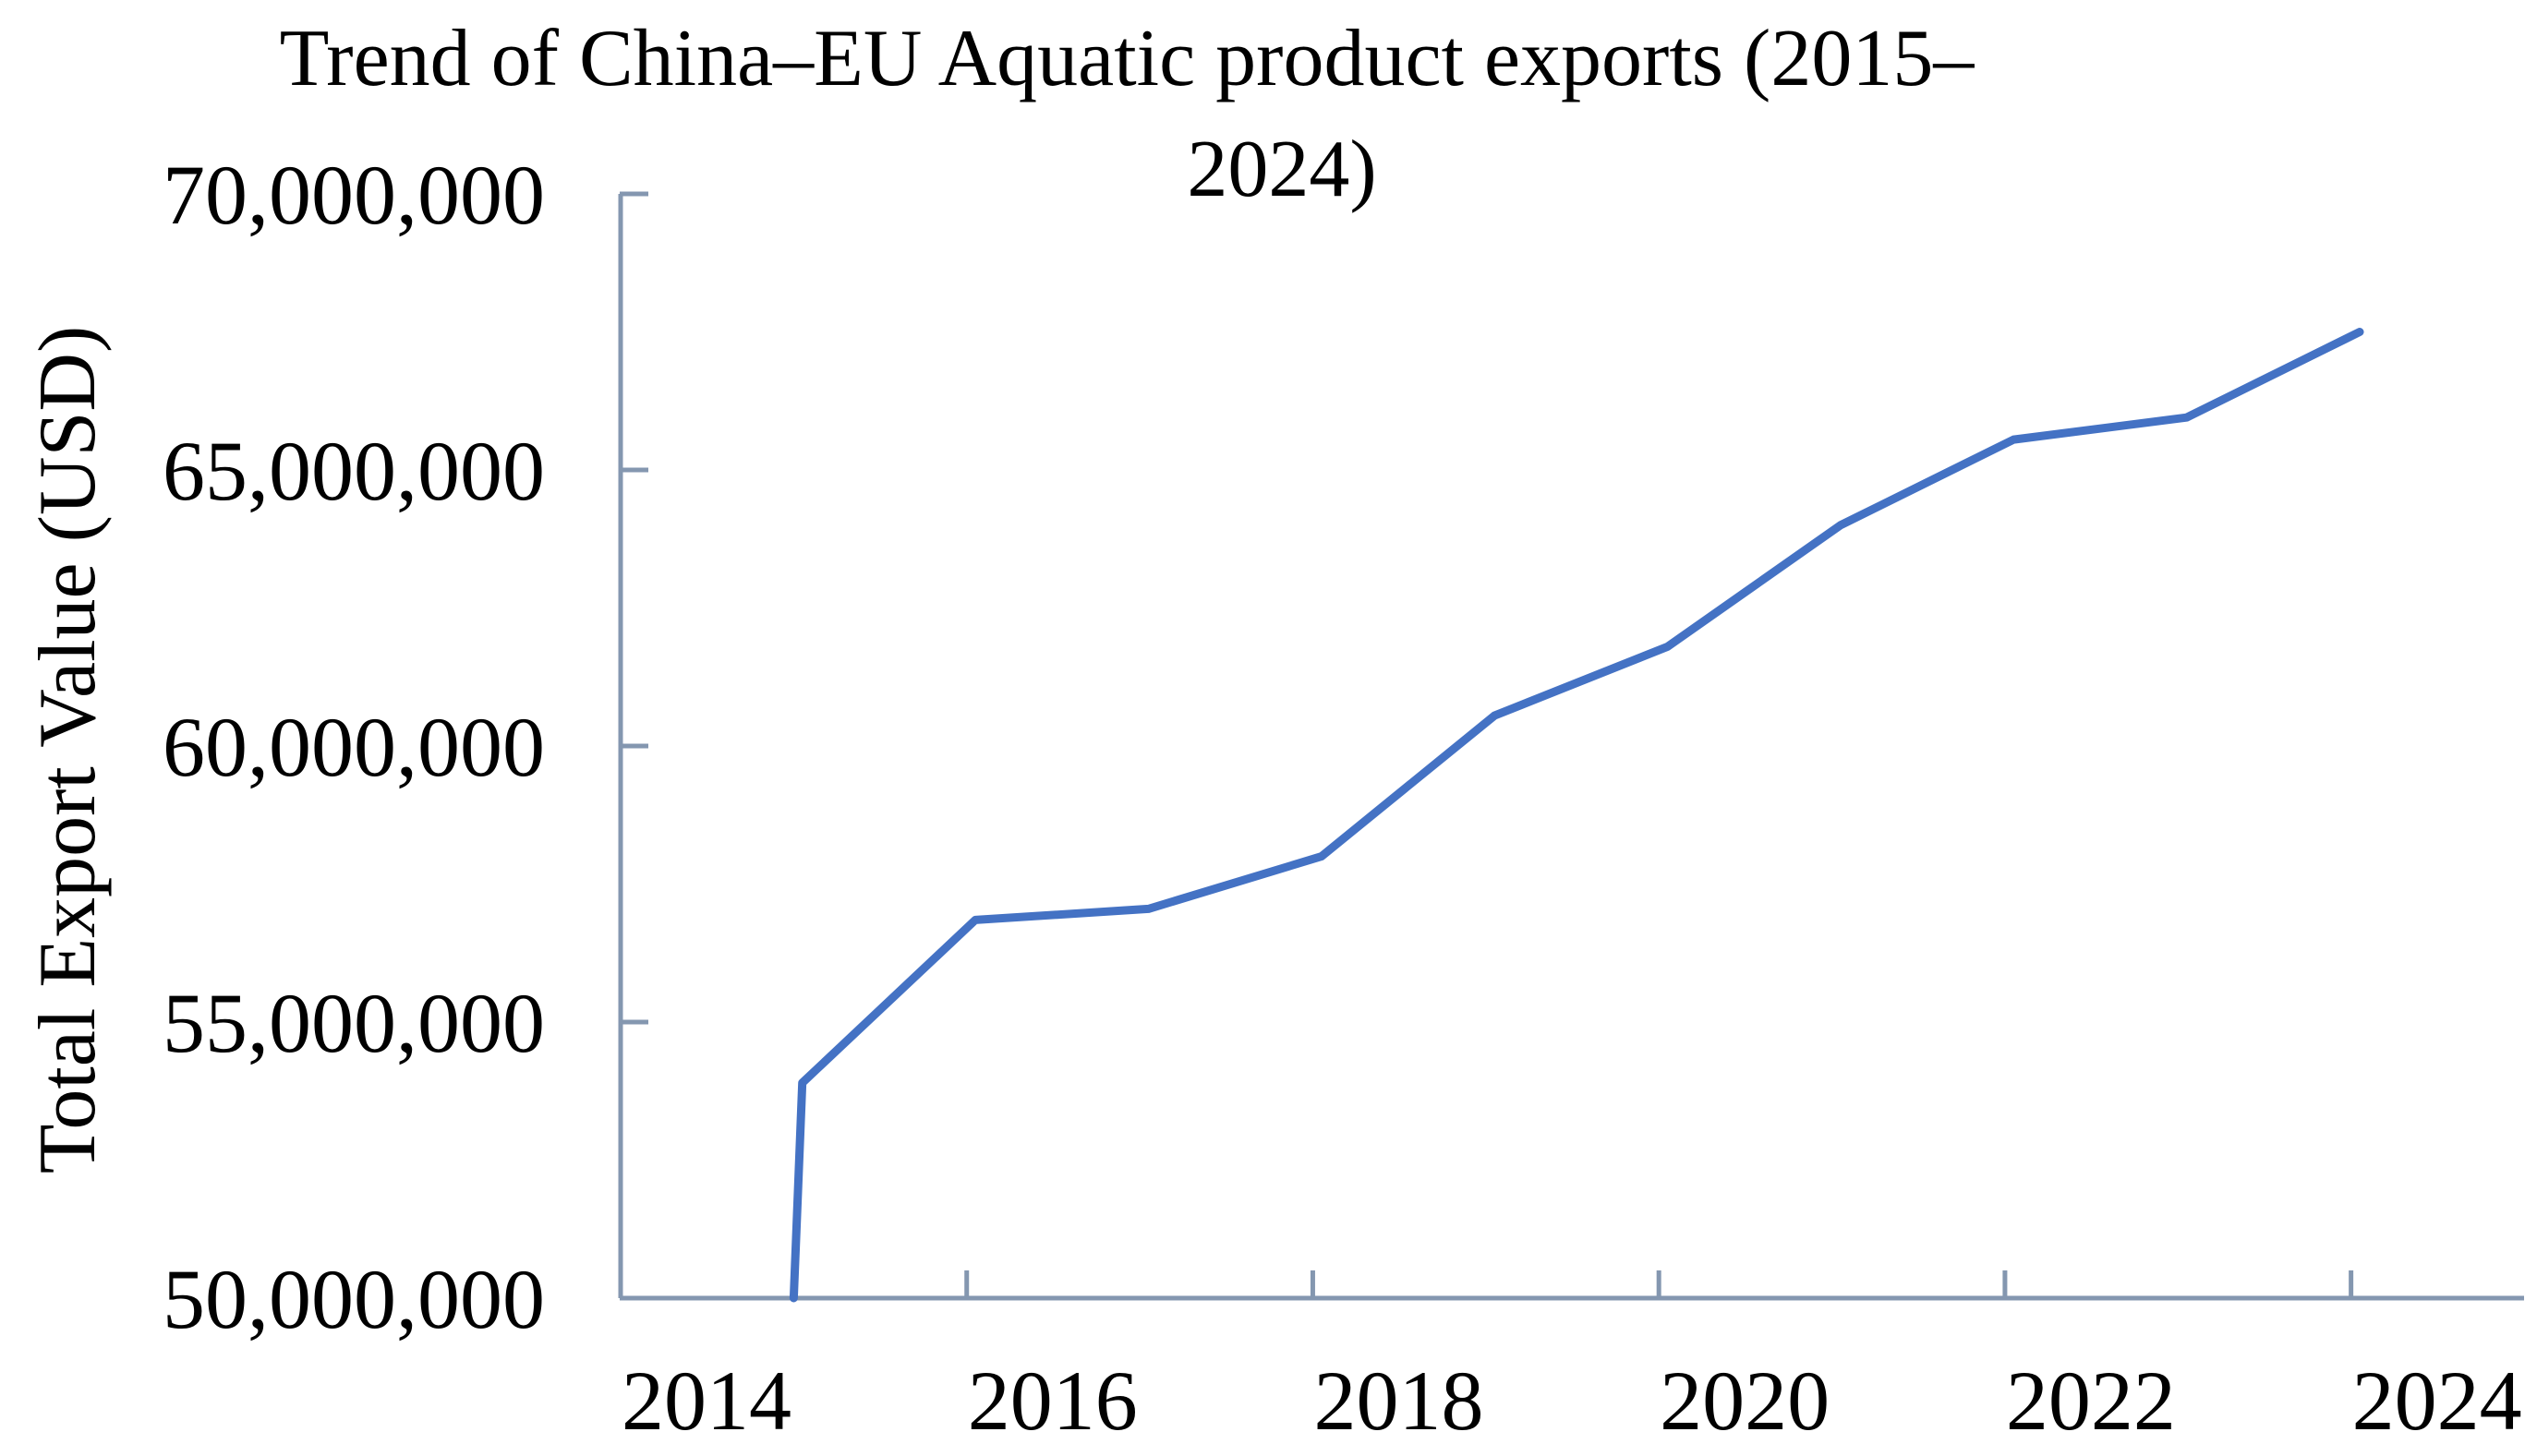 The height and width of the screenshot is (1456, 2537). What do you see at coordinates (354, 1023) in the screenshot?
I see `y-tick-label: 55,000,000` at bounding box center [354, 1023].